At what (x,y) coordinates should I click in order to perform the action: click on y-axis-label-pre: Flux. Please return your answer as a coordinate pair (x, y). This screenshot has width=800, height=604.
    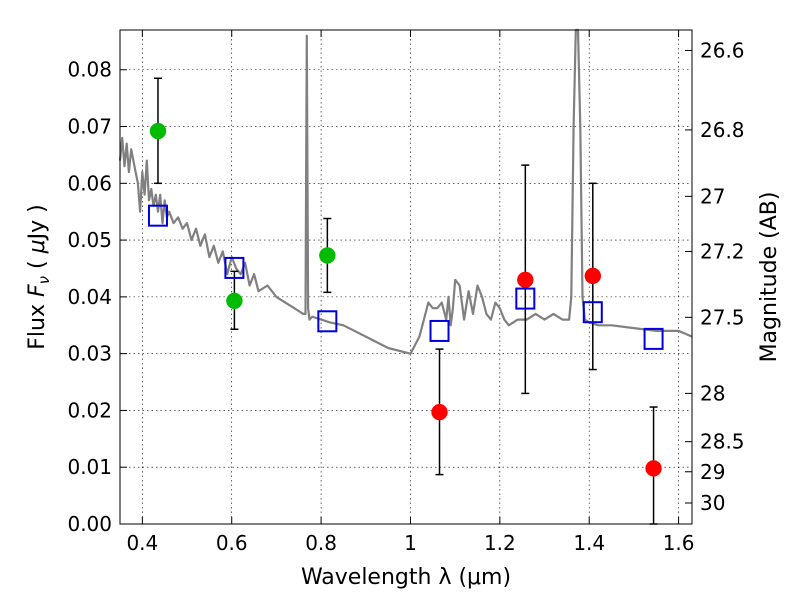
    Looking at the image, I should click on (37, 323).